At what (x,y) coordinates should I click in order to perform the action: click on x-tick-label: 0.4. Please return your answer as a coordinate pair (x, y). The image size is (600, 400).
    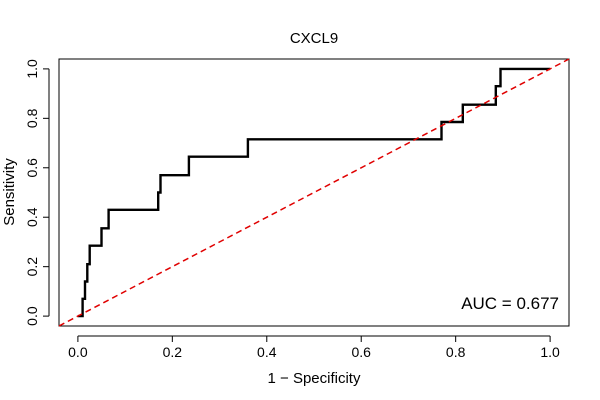
    Looking at the image, I should click on (267, 352).